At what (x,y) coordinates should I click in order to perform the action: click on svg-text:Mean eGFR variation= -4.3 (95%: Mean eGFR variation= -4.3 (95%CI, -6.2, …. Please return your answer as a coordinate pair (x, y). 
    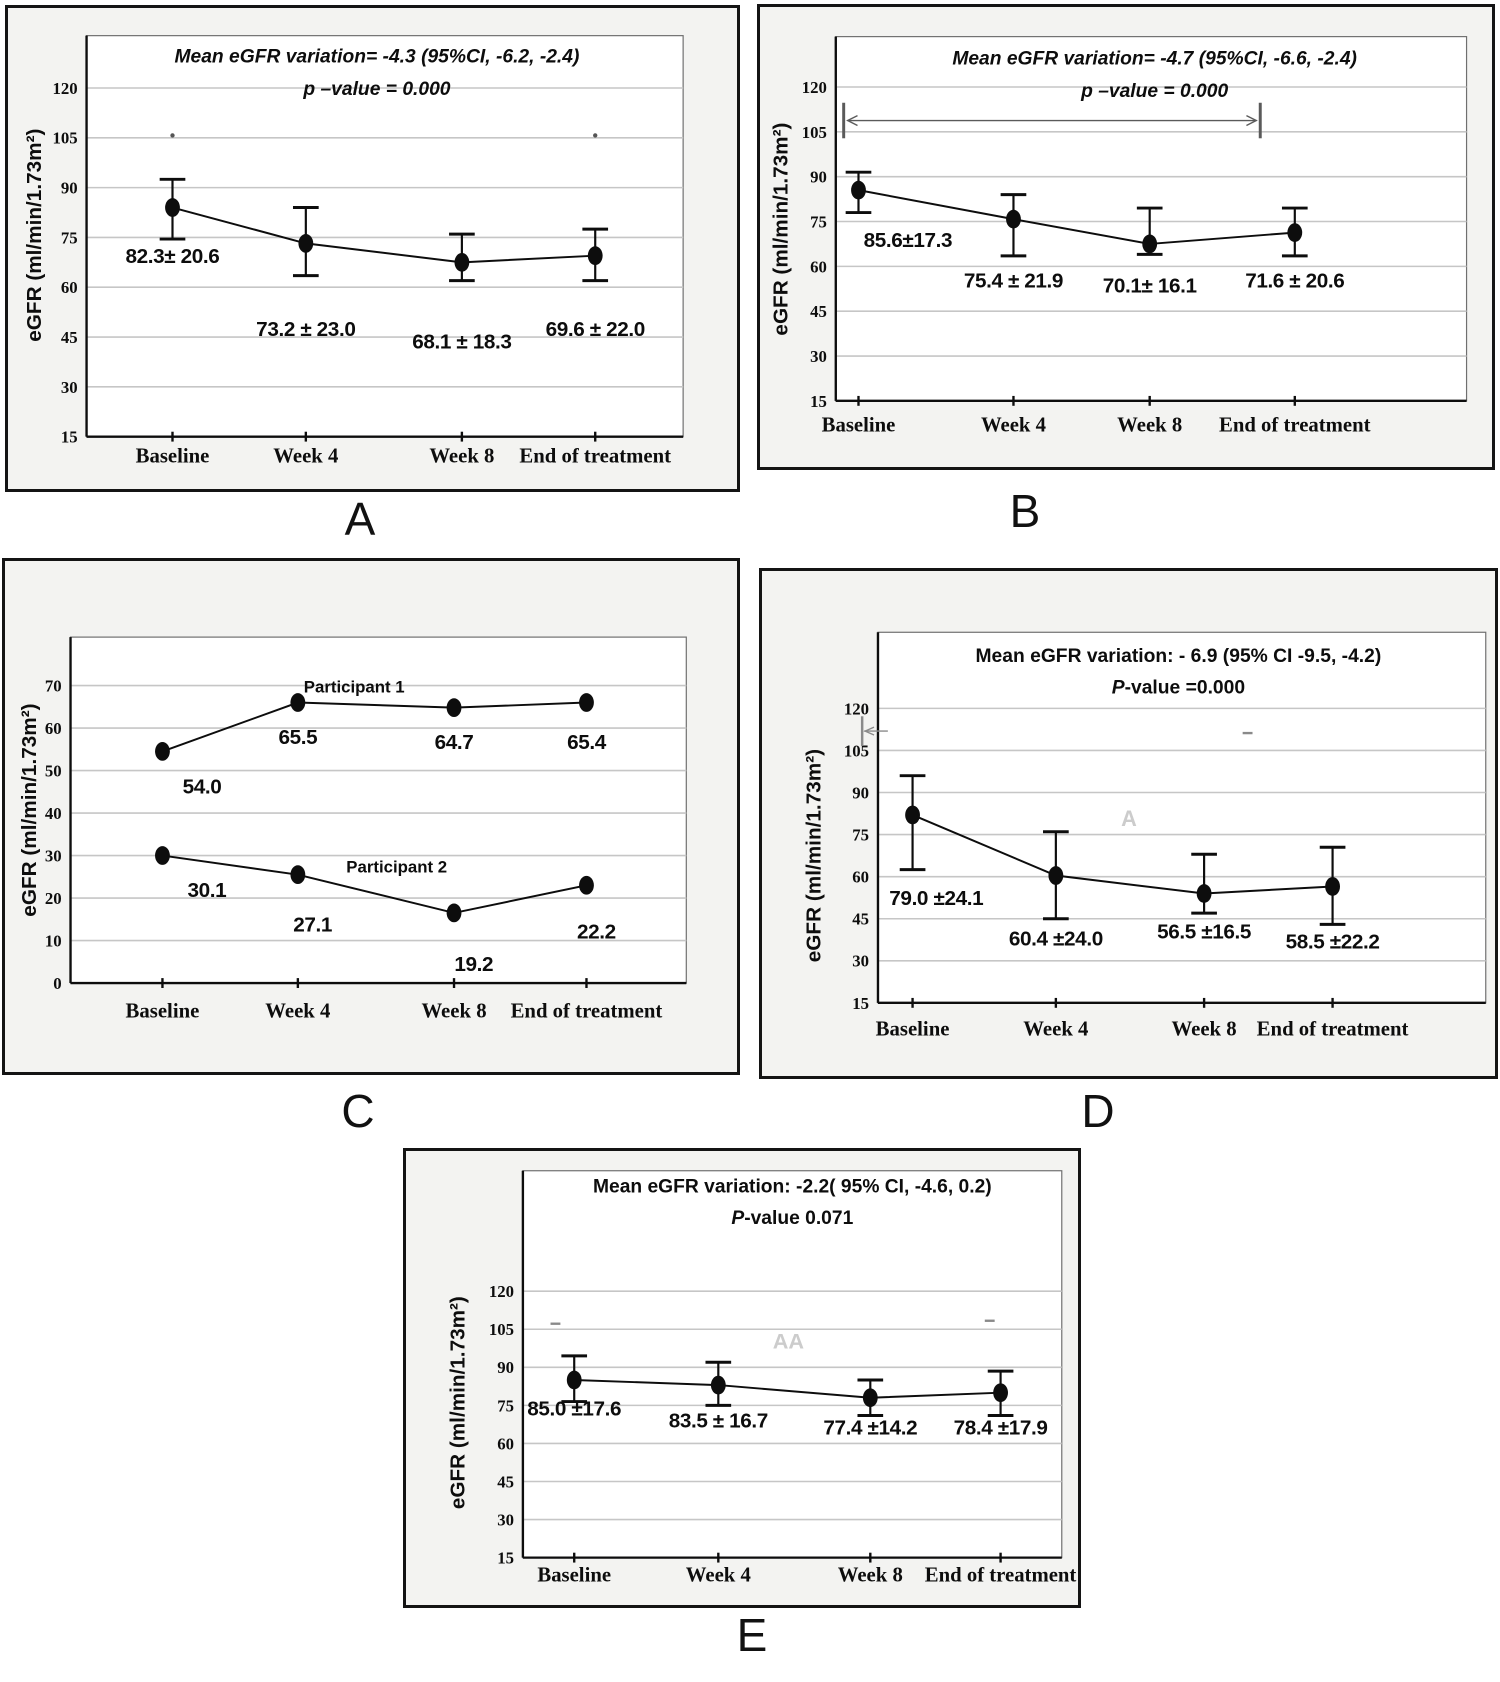
    Looking at the image, I should click on (376, 56).